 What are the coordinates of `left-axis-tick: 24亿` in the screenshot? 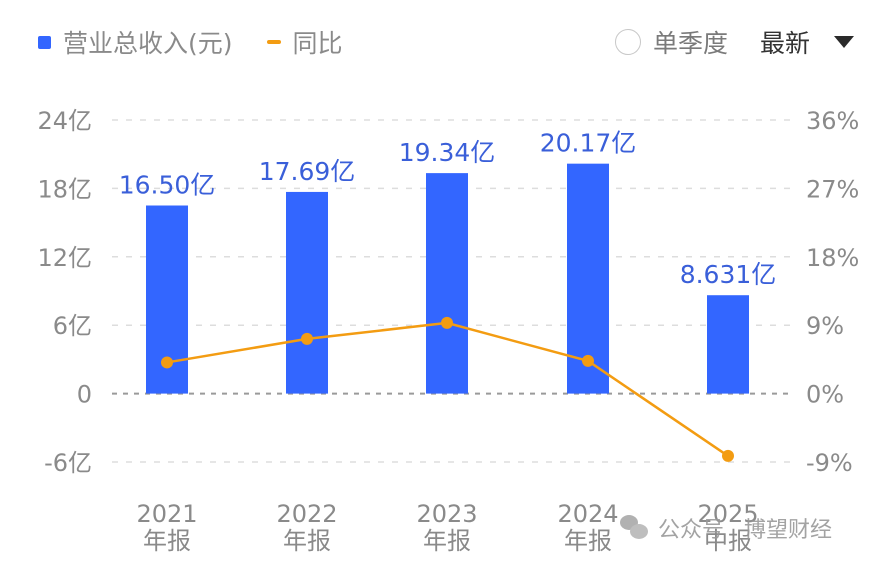 It's located at (64, 121).